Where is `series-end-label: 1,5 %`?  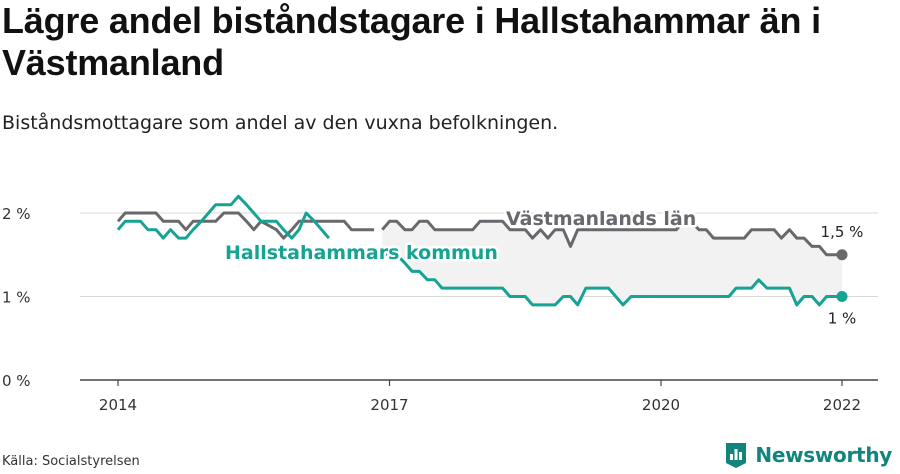
series-end-label: 1,5 % is located at coordinates (842, 232).